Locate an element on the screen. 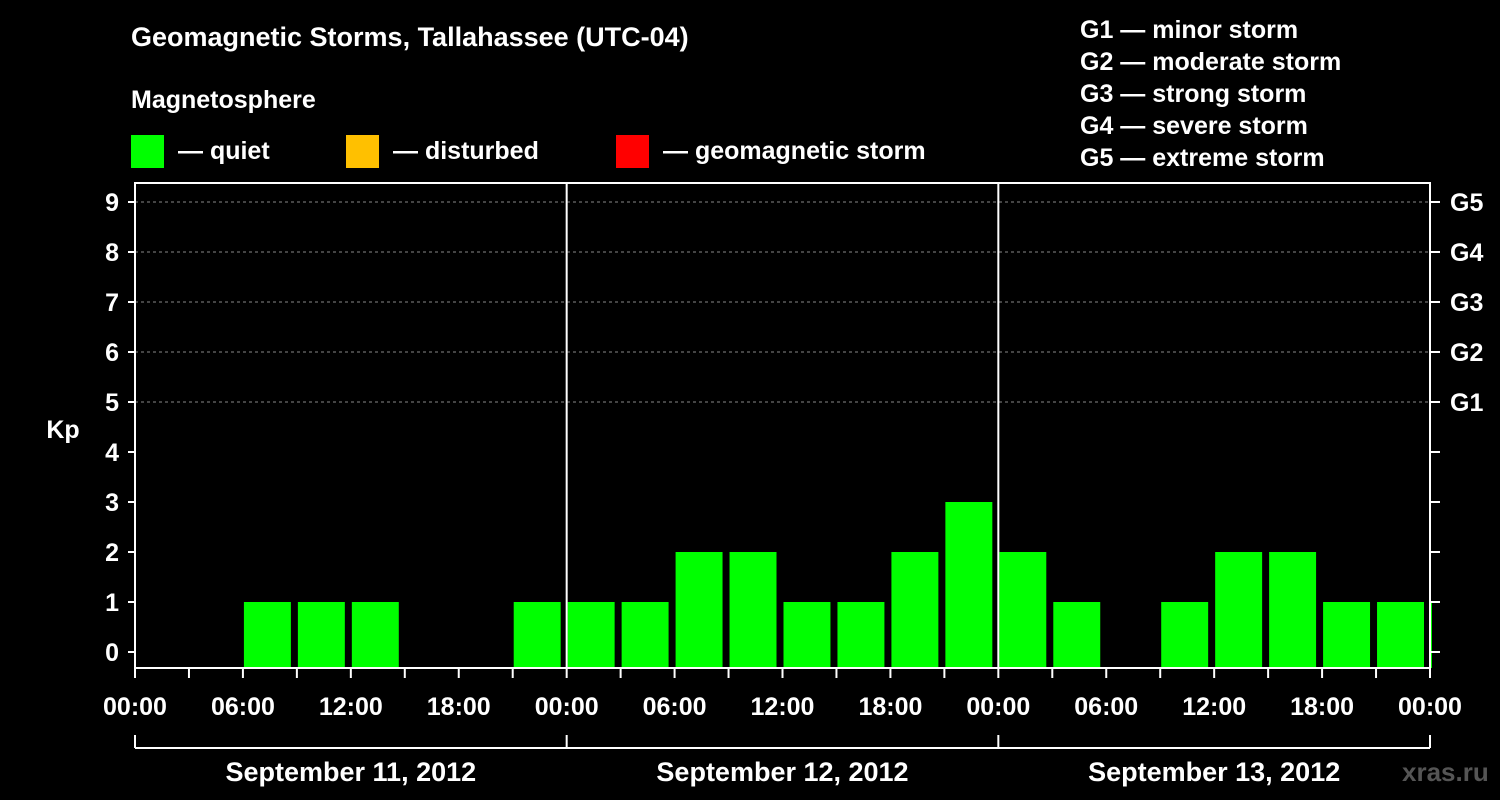  y-tick-label: 0 is located at coordinates (112, 653).